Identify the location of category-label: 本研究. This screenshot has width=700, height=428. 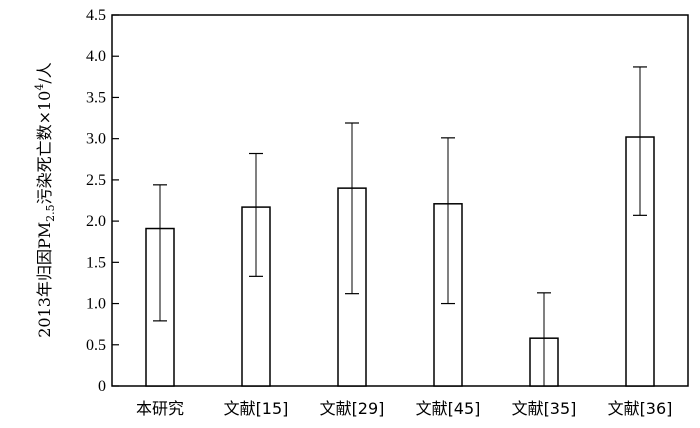
(160, 408).